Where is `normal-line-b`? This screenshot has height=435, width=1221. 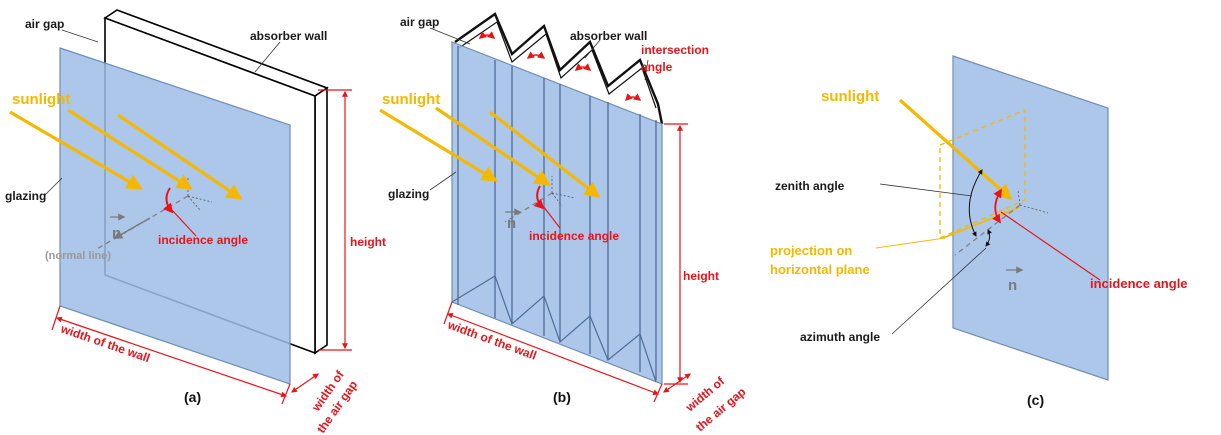 normal-line-b is located at coordinates (528, 207).